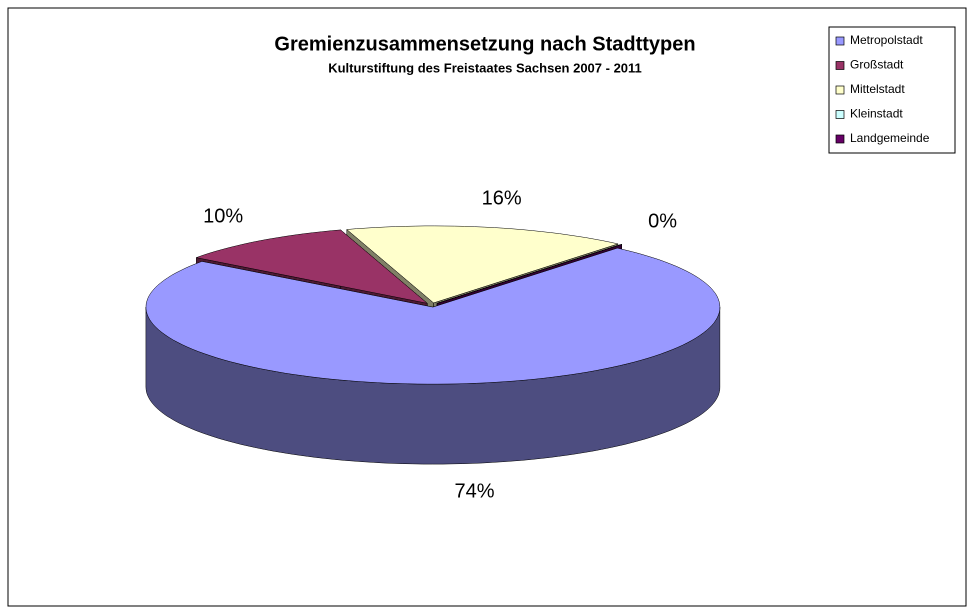  Describe the element at coordinates (877, 89) in the screenshot. I see `legend-label: Mittelstadt` at that location.